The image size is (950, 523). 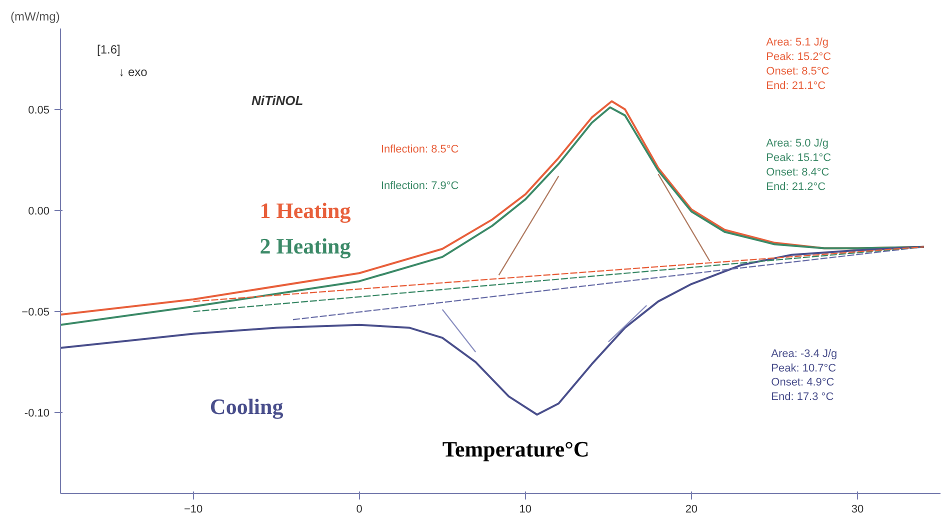 What do you see at coordinates (35, 17) in the screenshot?
I see `y-axis-title: (mW/mg)` at bounding box center [35, 17].